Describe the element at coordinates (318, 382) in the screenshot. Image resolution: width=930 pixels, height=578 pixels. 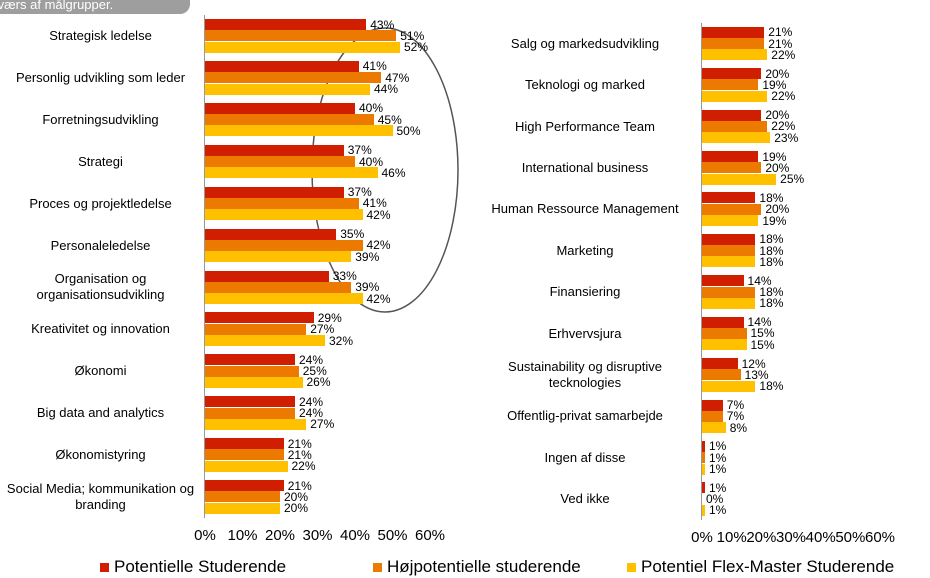
I see `value-label: 26%` at that location.